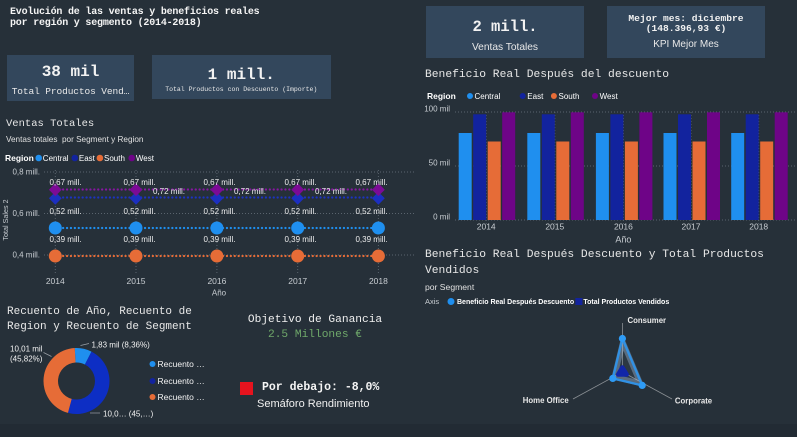 The image size is (797, 437). What do you see at coordinates (26, 213) in the screenshot?
I see `svg-text: 0,6 mill.` at bounding box center [26, 213].